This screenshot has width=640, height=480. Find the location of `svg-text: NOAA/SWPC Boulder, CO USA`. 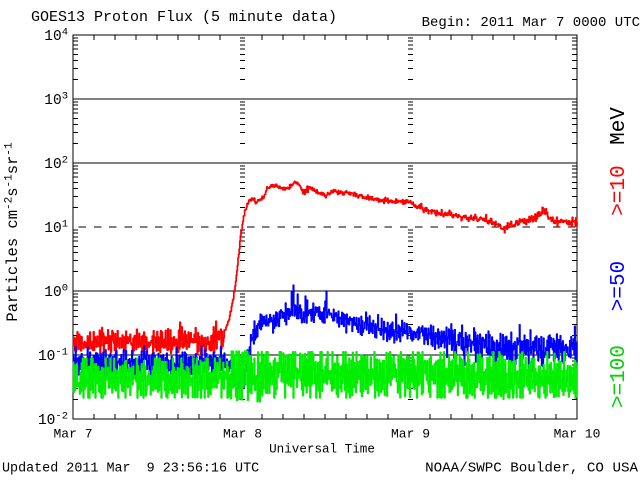

svg-text: NOAA/SWPC Boulder, CO USA is located at coordinates (531, 469).